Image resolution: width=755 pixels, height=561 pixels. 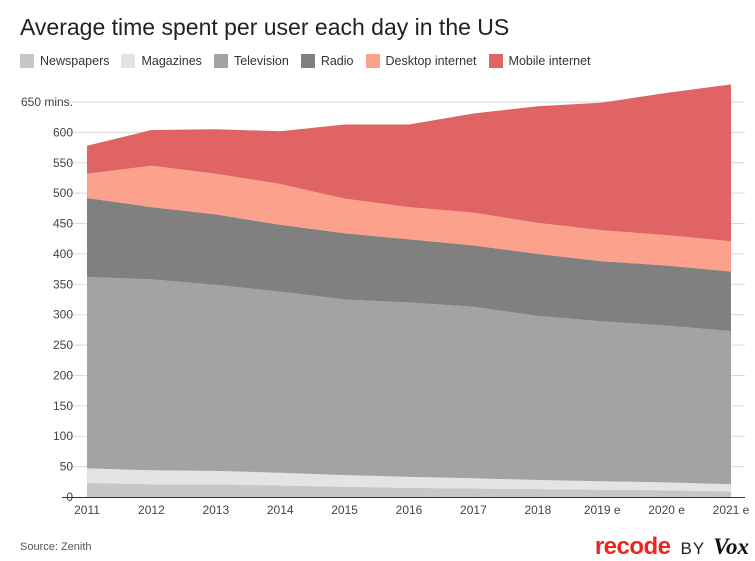 I want to click on x-tick-label: 2012, so click(x=151, y=510).